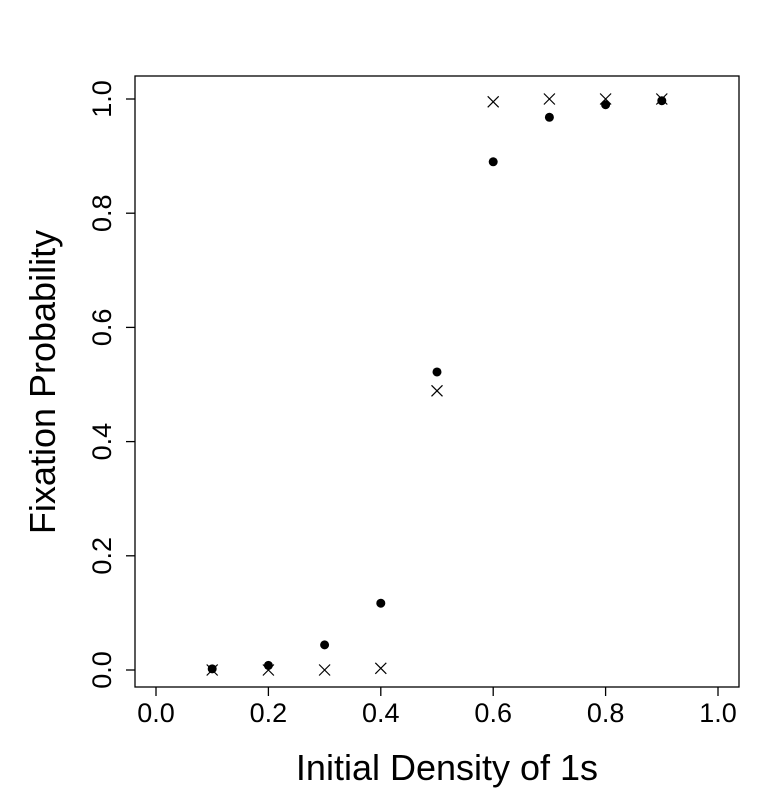  What do you see at coordinates (381, 713) in the screenshot?
I see `x-tick-label: 0.4` at bounding box center [381, 713].